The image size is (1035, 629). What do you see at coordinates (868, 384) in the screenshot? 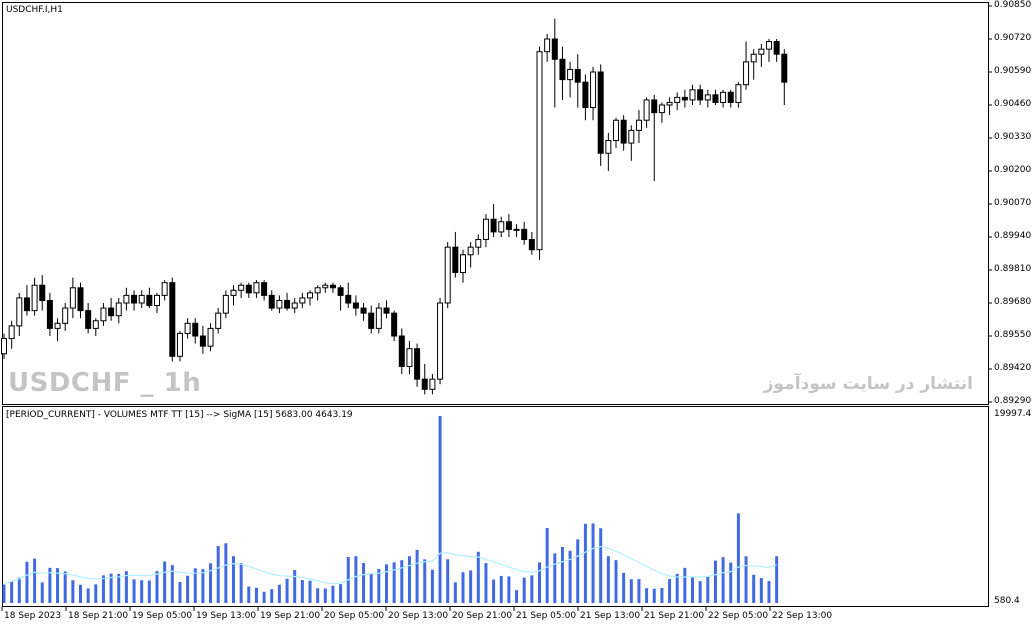
I see `site-watermark: انتشار در سایت سودآموز` at bounding box center [868, 384].